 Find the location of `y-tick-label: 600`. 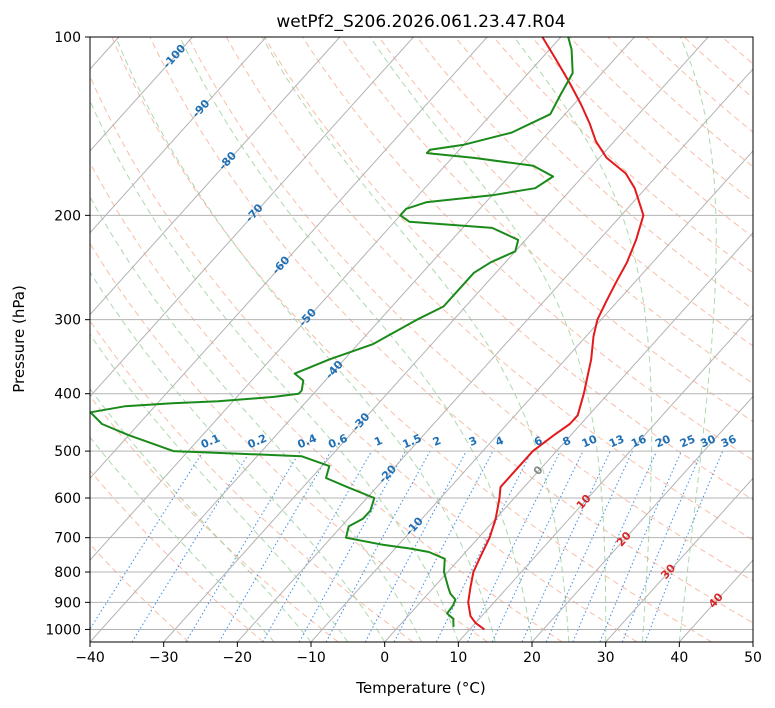

y-tick-label: 600 is located at coordinates (67, 499).